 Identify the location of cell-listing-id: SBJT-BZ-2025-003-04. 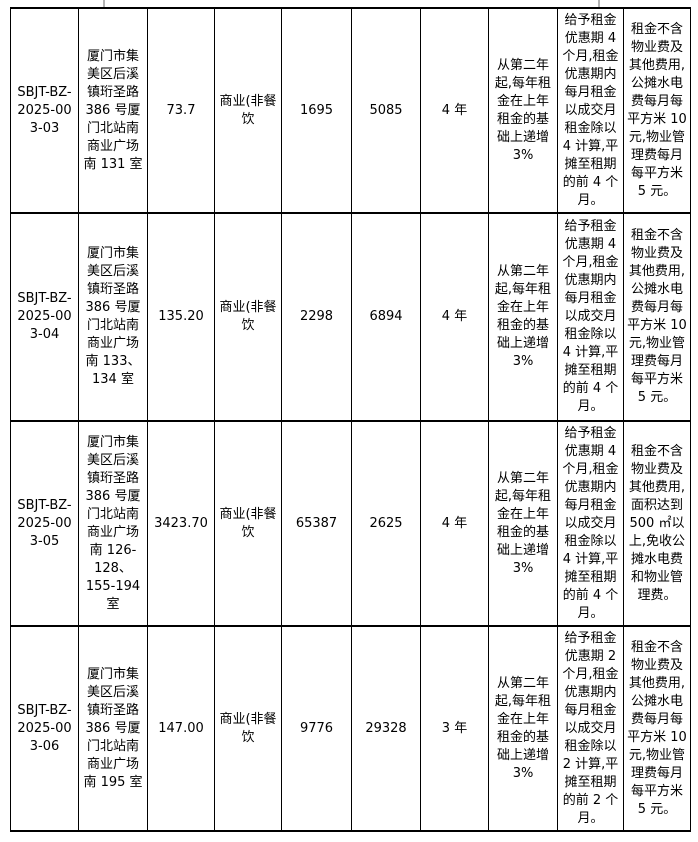
(45, 318).